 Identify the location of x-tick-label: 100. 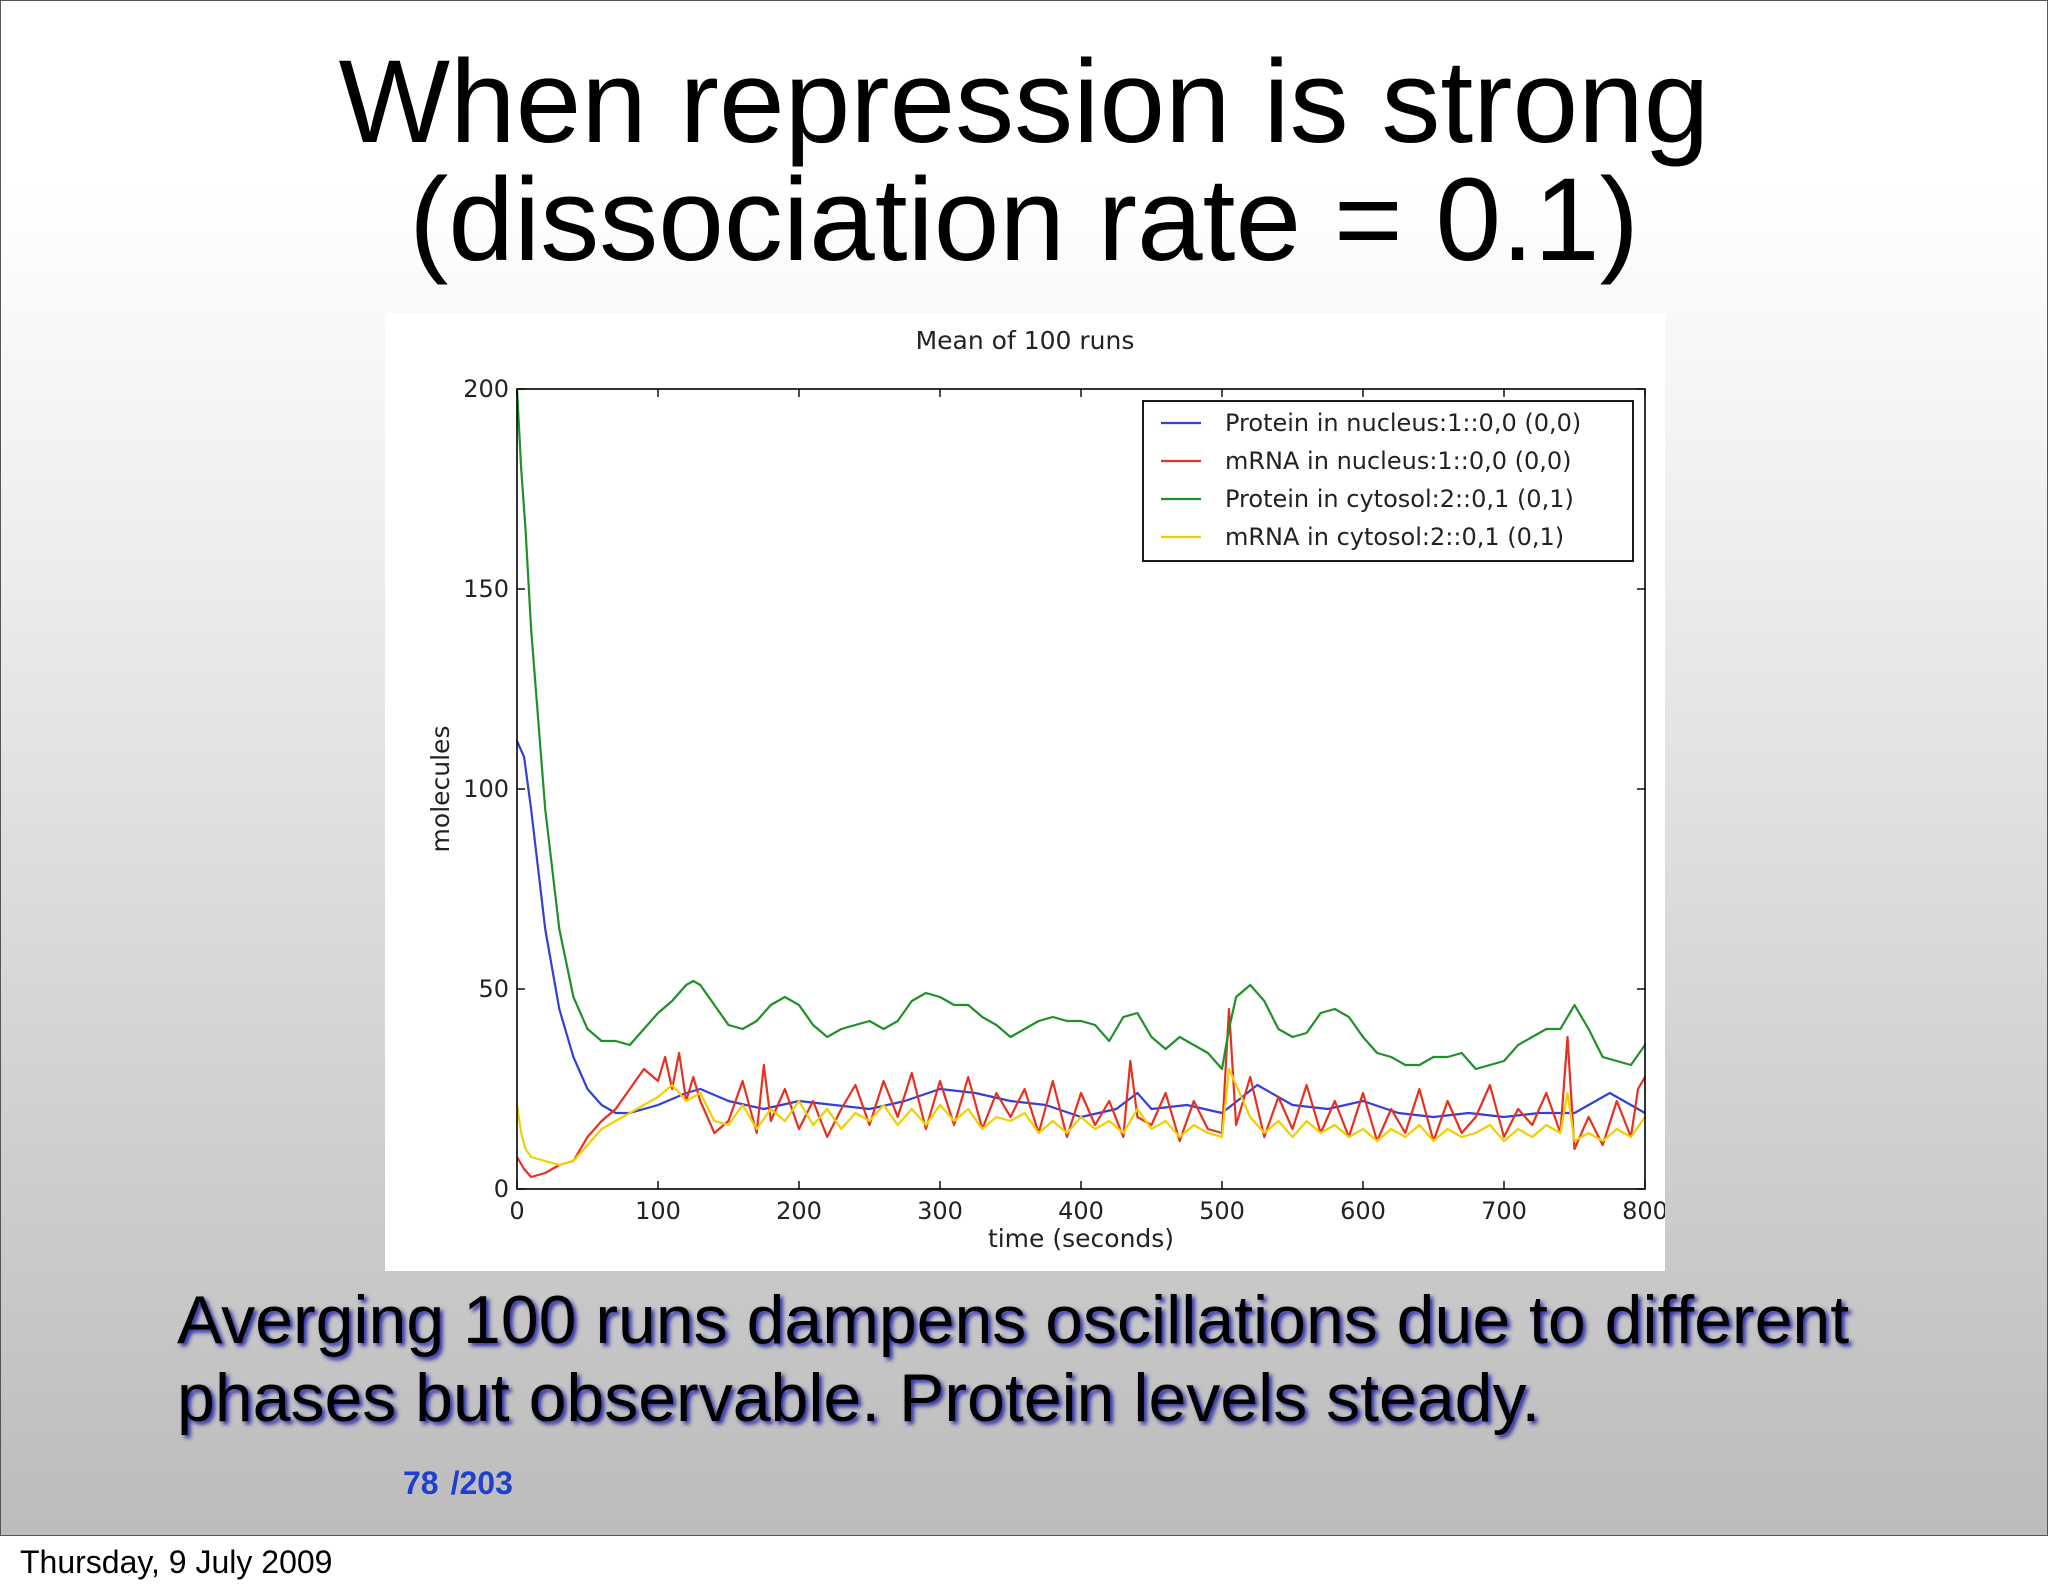
(658, 1211).